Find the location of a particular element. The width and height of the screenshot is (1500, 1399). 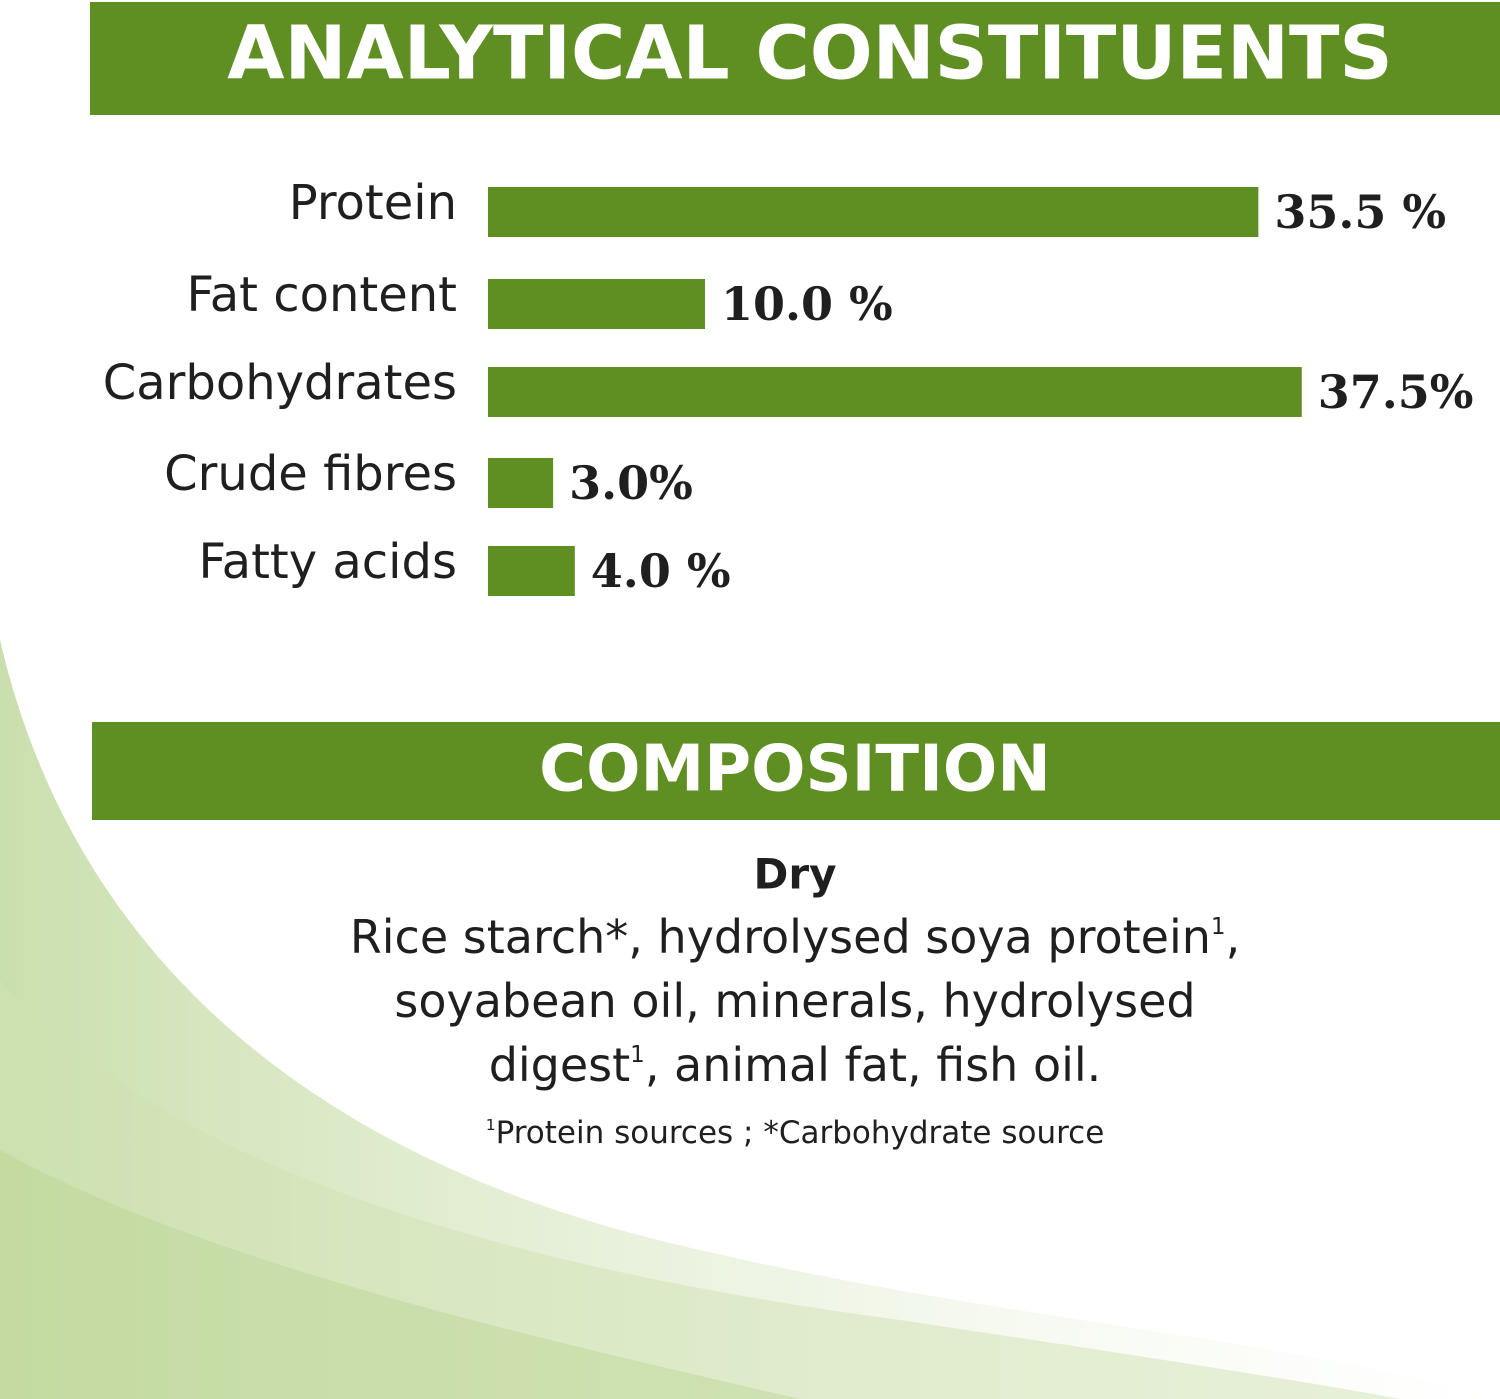

value-label: 35.5 % is located at coordinates (1360, 212).